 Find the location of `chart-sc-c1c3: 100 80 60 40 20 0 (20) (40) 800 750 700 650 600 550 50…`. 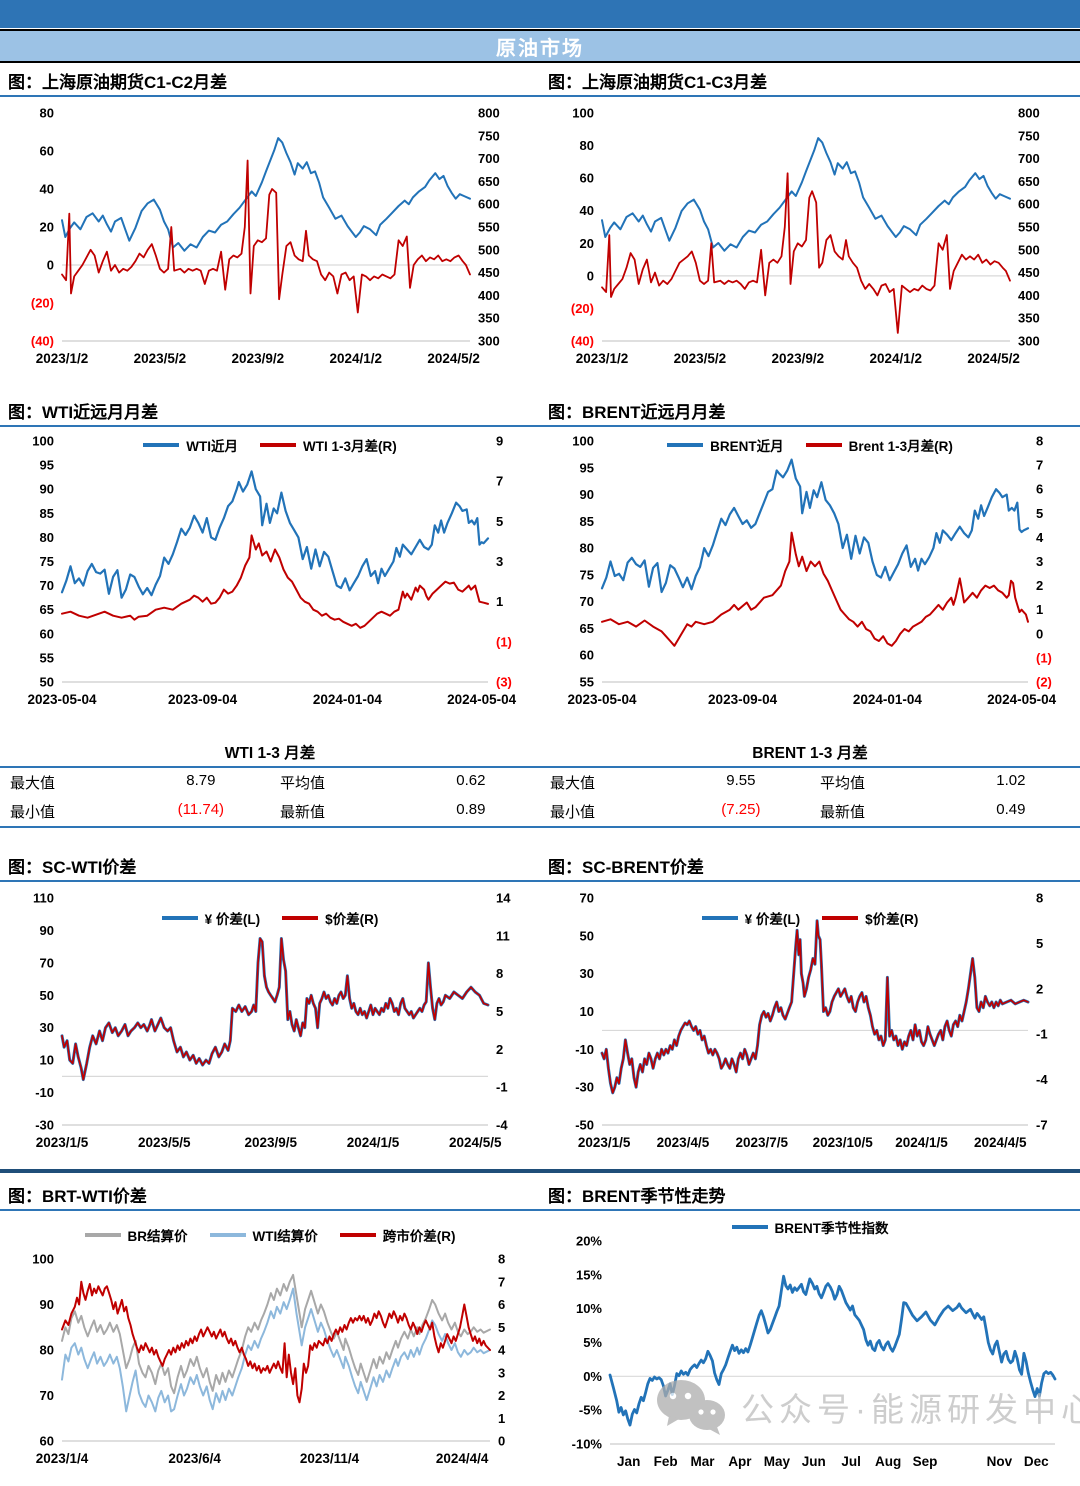

chart-sc-c1c3: 100 80 60 40 20 0 (20) (40) 800 750 700 650 600 550 50… is located at coordinates (810, 238).